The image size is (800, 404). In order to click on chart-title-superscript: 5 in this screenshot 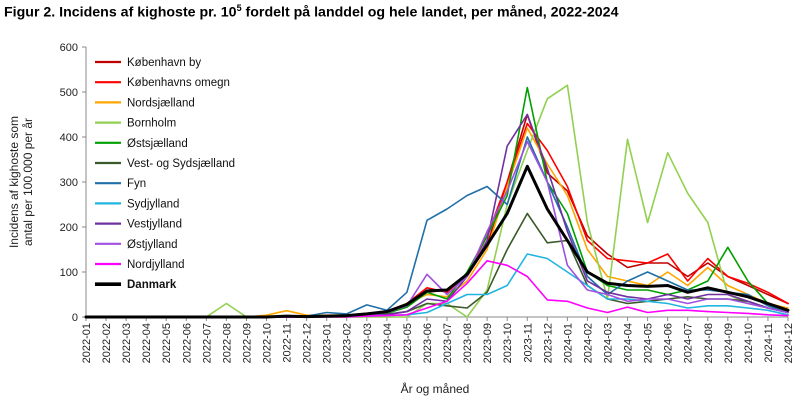, I will do `click(239, 8)`.